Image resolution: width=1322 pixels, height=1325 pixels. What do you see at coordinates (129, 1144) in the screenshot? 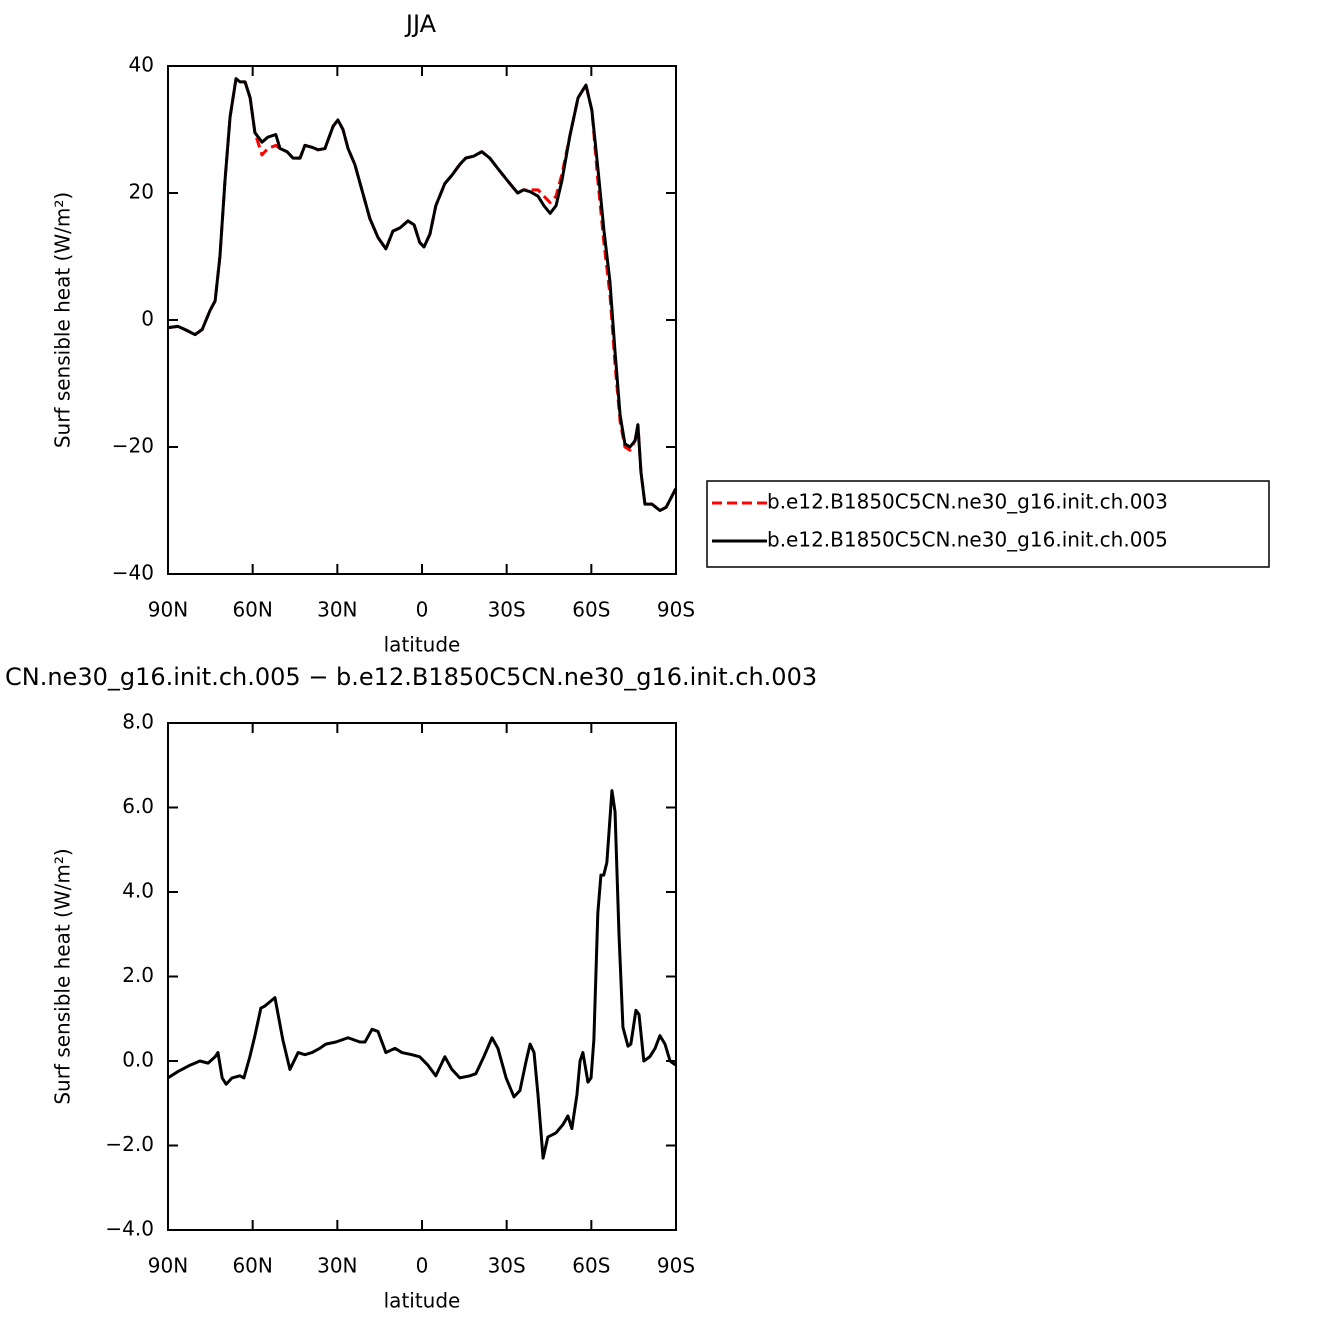
I see `y-tick-label: −2.0` at bounding box center [129, 1144].